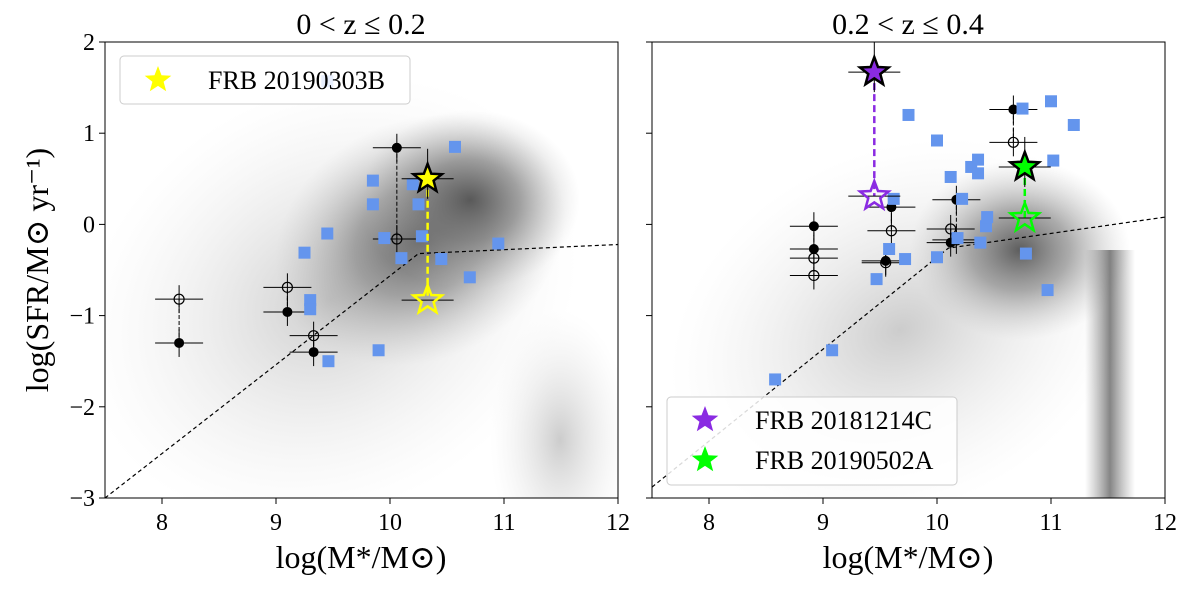 This screenshot has width=1189, height=590. Describe the element at coordinates (288, 250) in the screenshot. I see `host-pairs-low-z` at that location.